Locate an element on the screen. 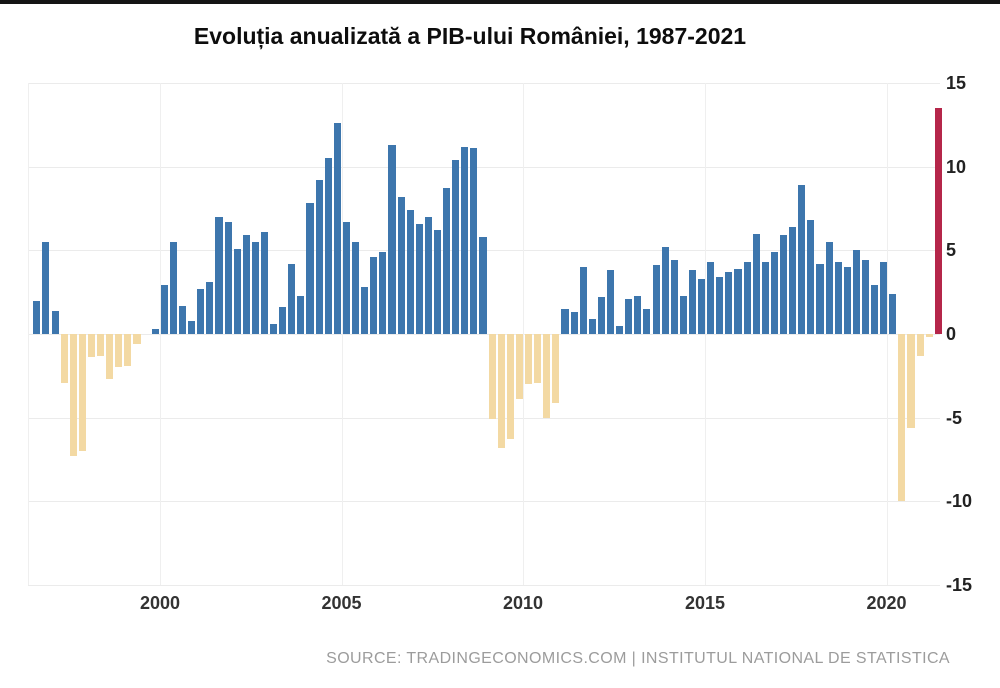 The image size is (1000, 688). x-axis-tick-label: 2005 is located at coordinates (341, 603).